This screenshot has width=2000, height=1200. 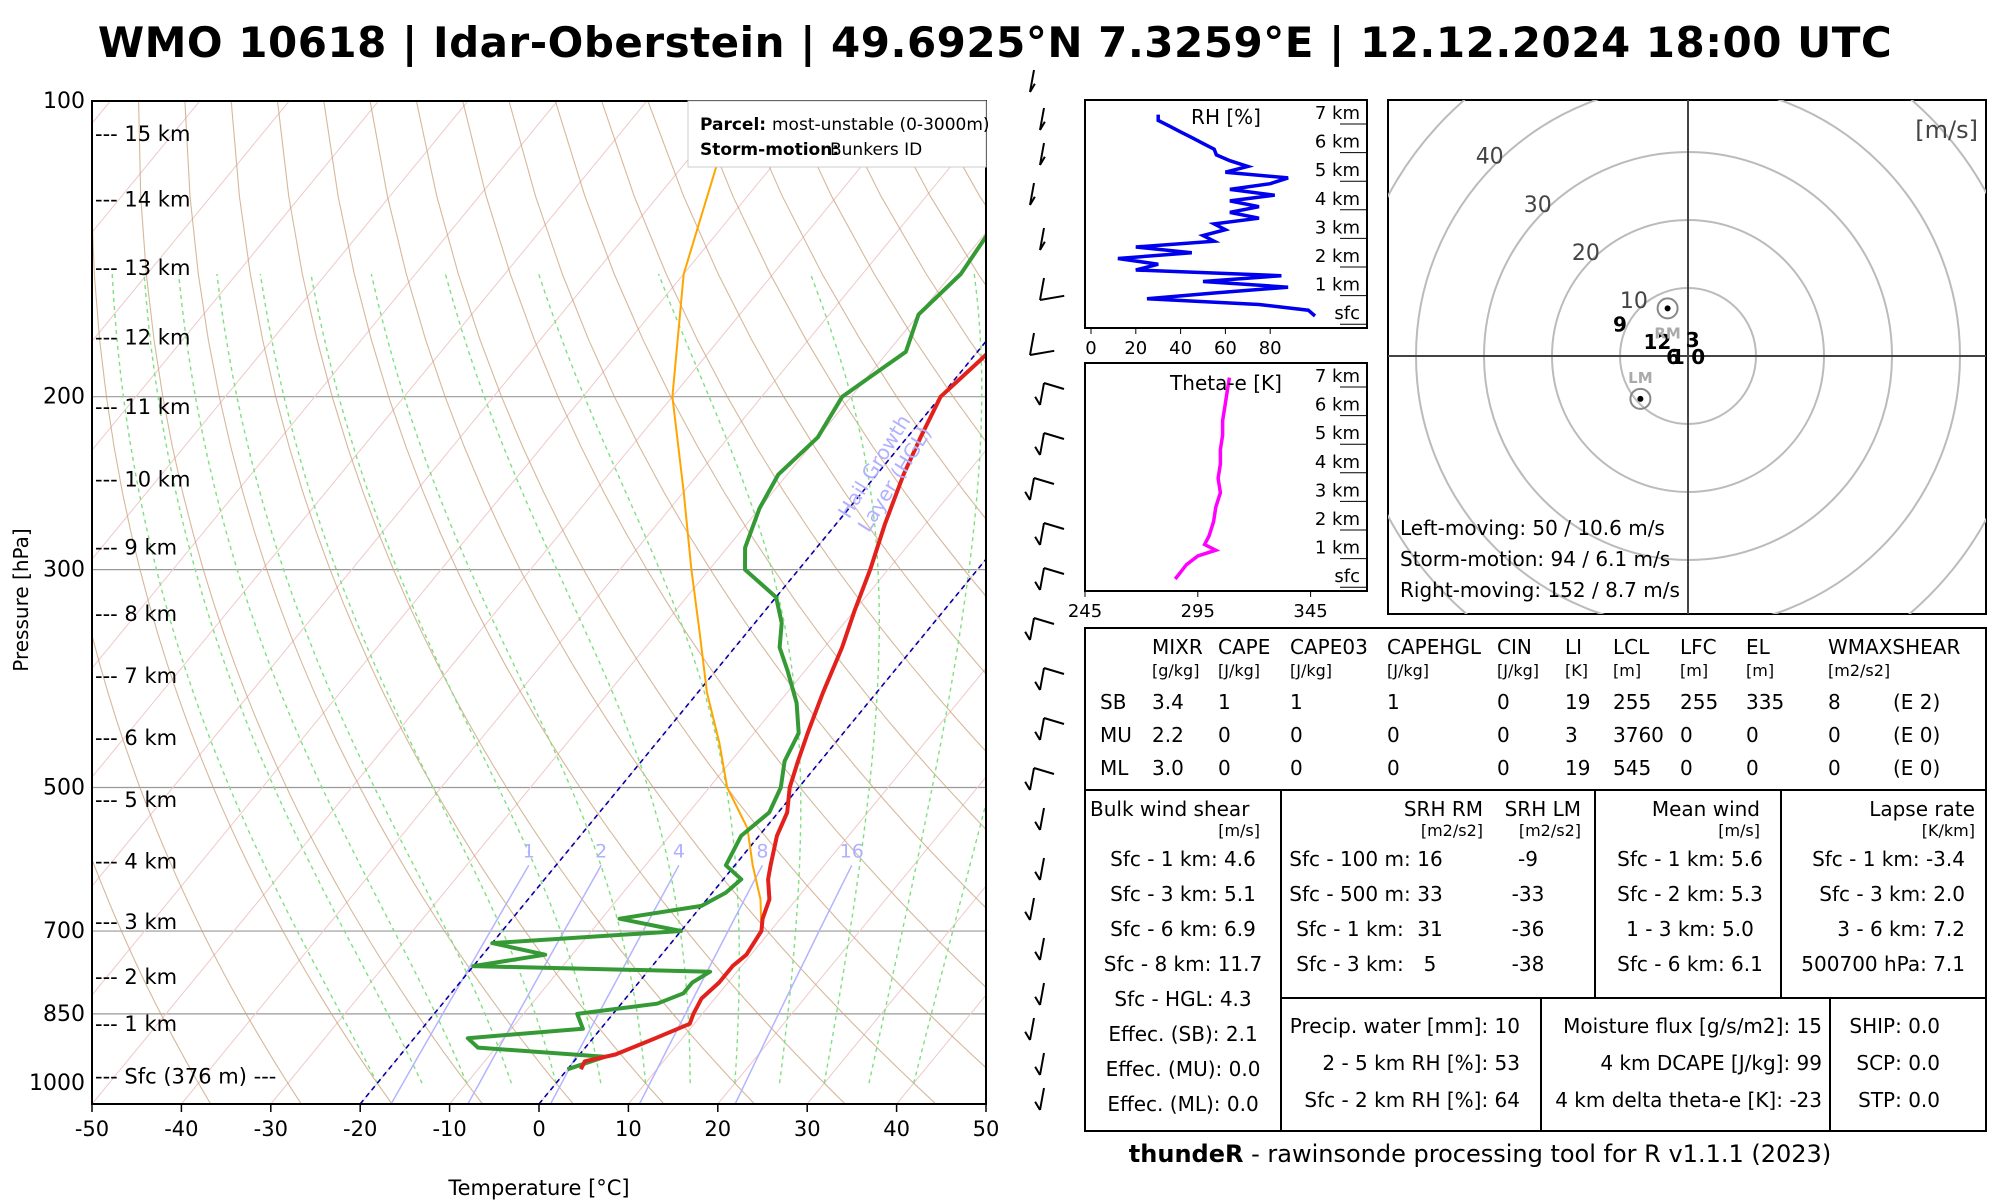 I want to click on left-mover-dot, so click(x=1640, y=398).